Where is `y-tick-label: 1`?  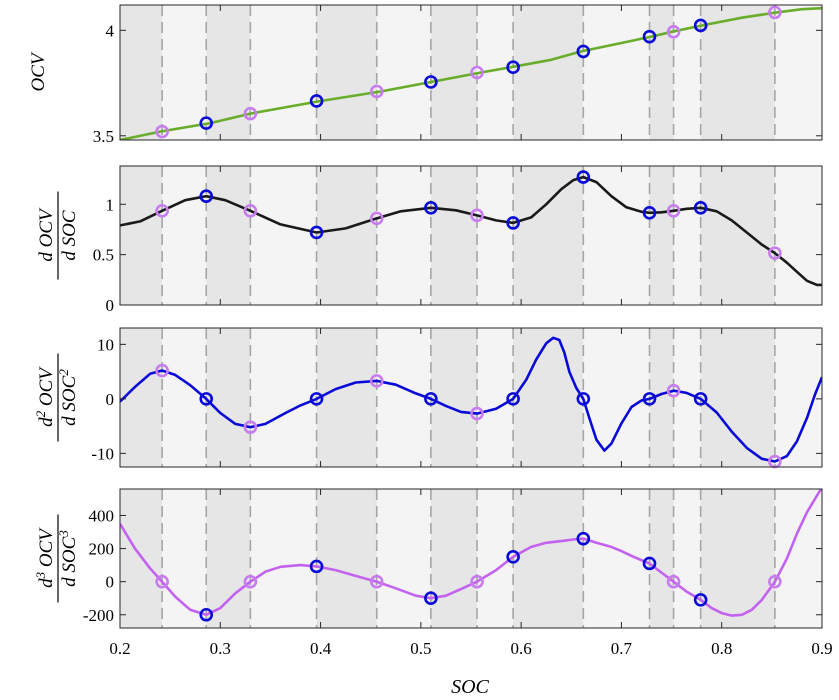
y-tick-label: 1 is located at coordinates (110, 204).